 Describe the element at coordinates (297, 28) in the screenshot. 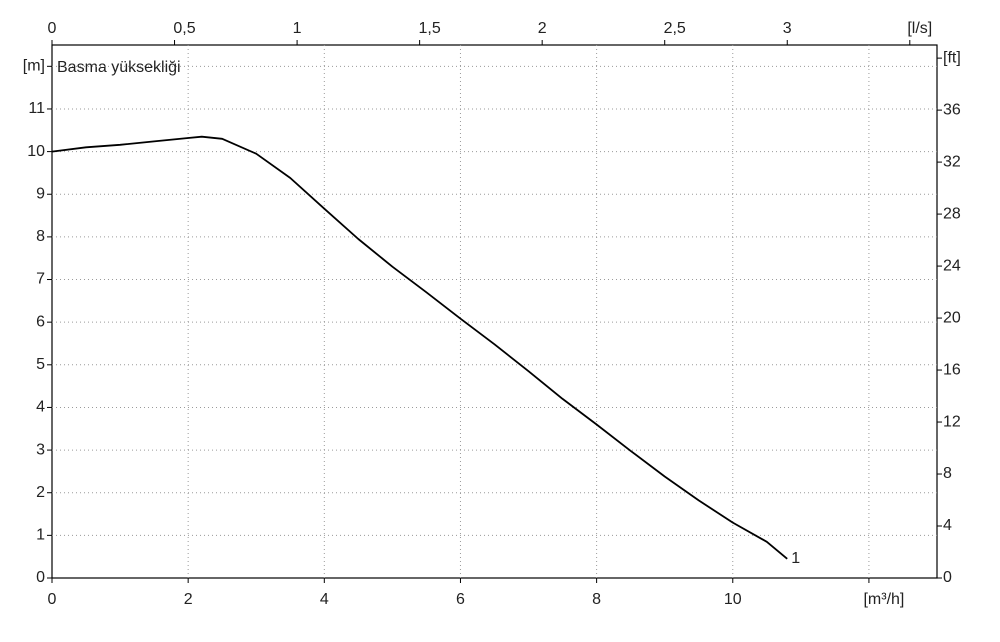

I see `x2-tick-label: 1` at that location.